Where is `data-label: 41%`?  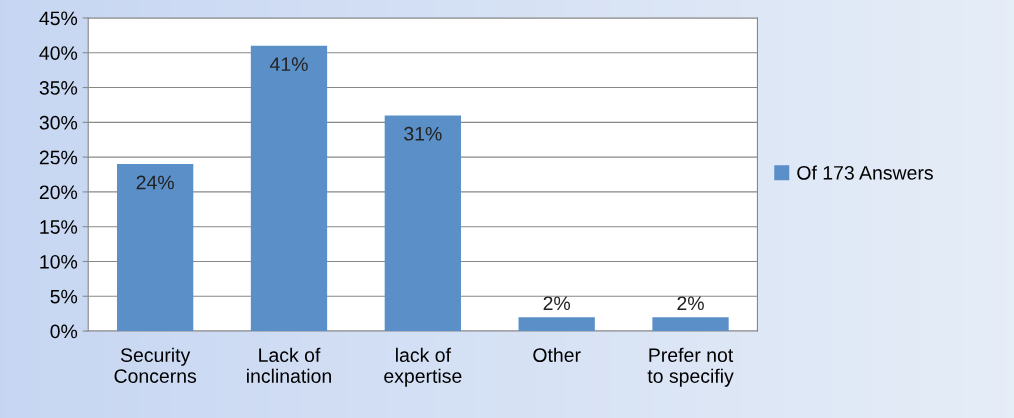 data-label: 41% is located at coordinates (288, 64).